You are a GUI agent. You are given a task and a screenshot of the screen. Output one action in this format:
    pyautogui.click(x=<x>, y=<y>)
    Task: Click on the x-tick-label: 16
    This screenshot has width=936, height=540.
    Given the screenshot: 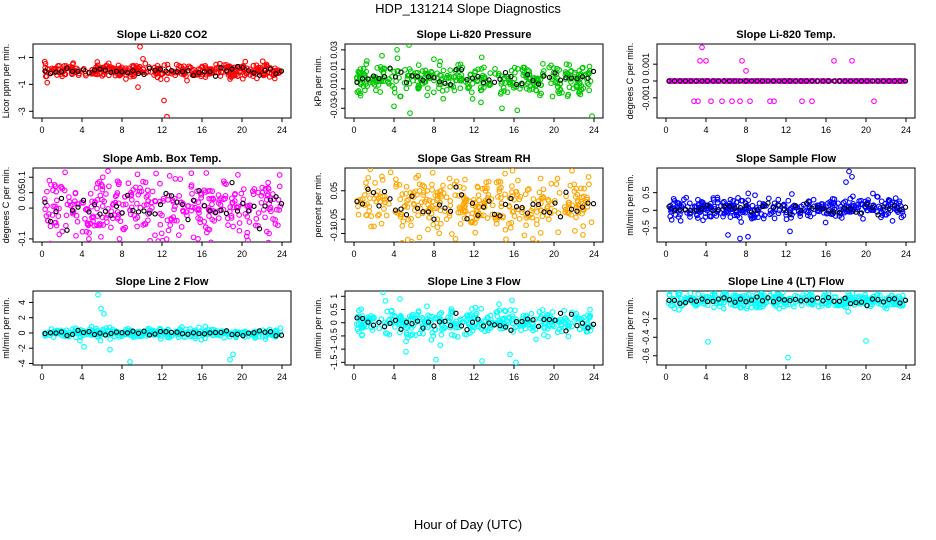 What is the action you would take?
    pyautogui.click(x=202, y=254)
    